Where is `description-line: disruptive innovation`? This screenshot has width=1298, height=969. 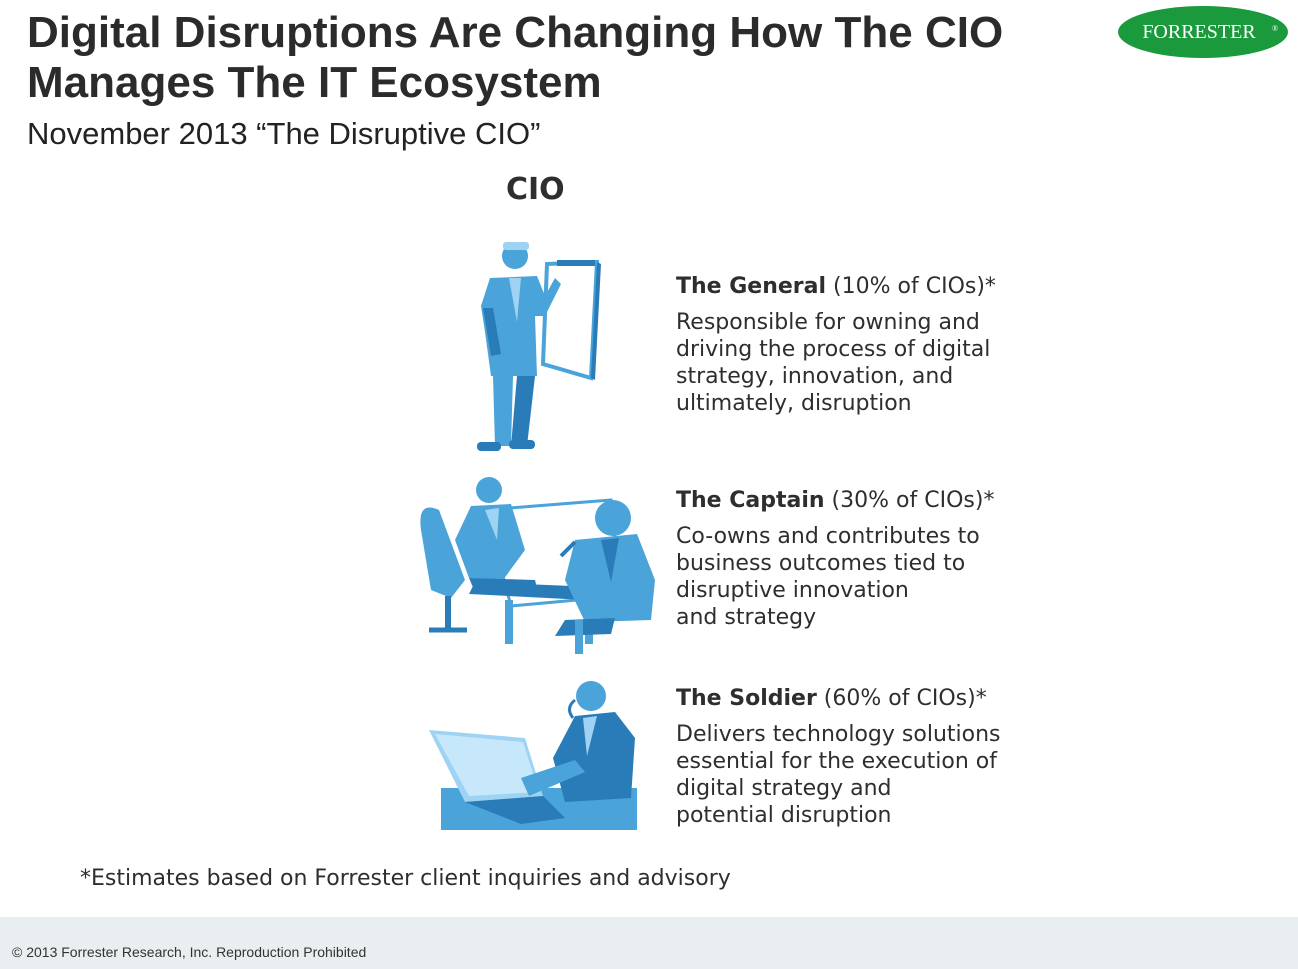
description-line: disruptive innovation is located at coordinates (792, 590).